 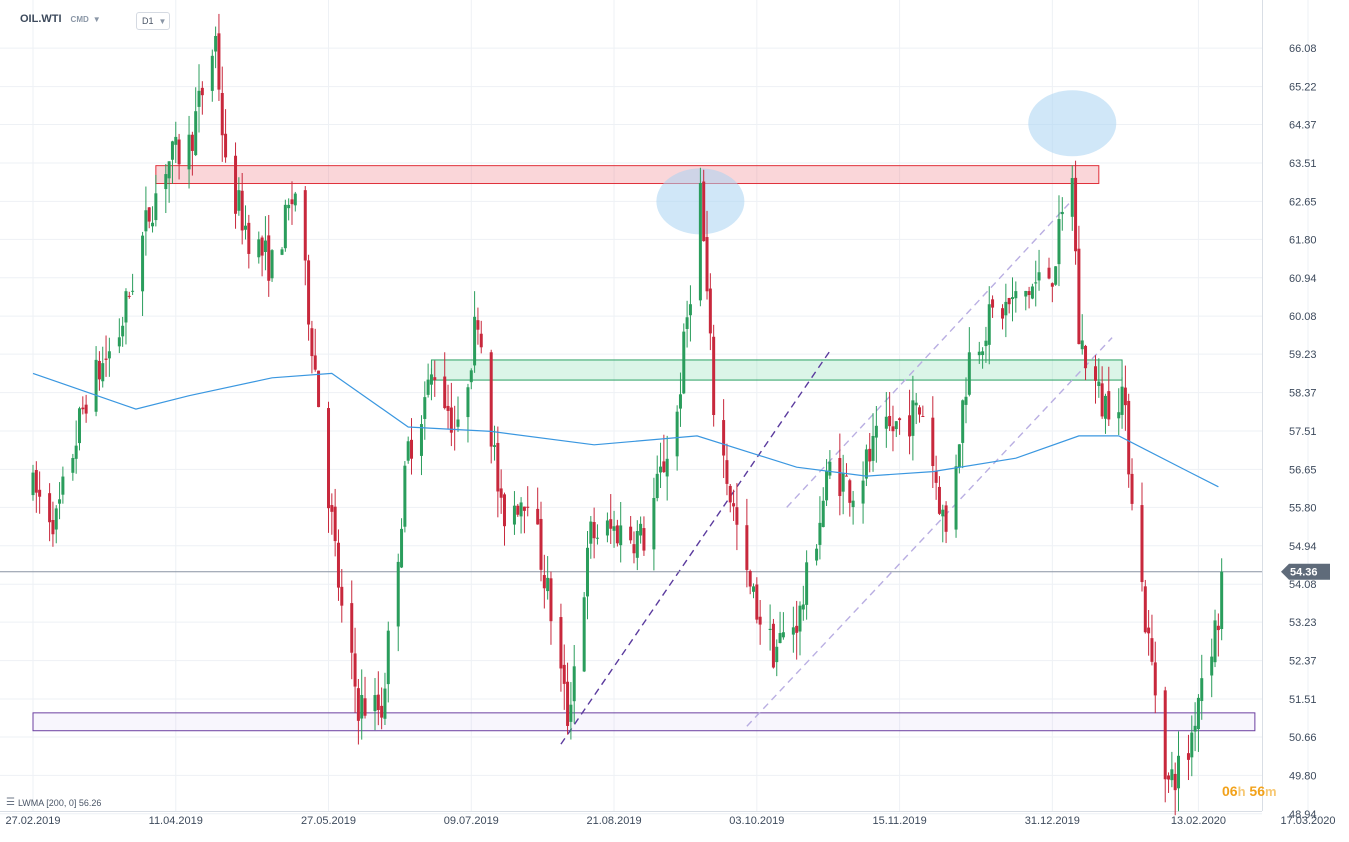 What do you see at coordinates (153, 21) in the screenshot?
I see `timeframe-select: D1 ▼` at bounding box center [153, 21].